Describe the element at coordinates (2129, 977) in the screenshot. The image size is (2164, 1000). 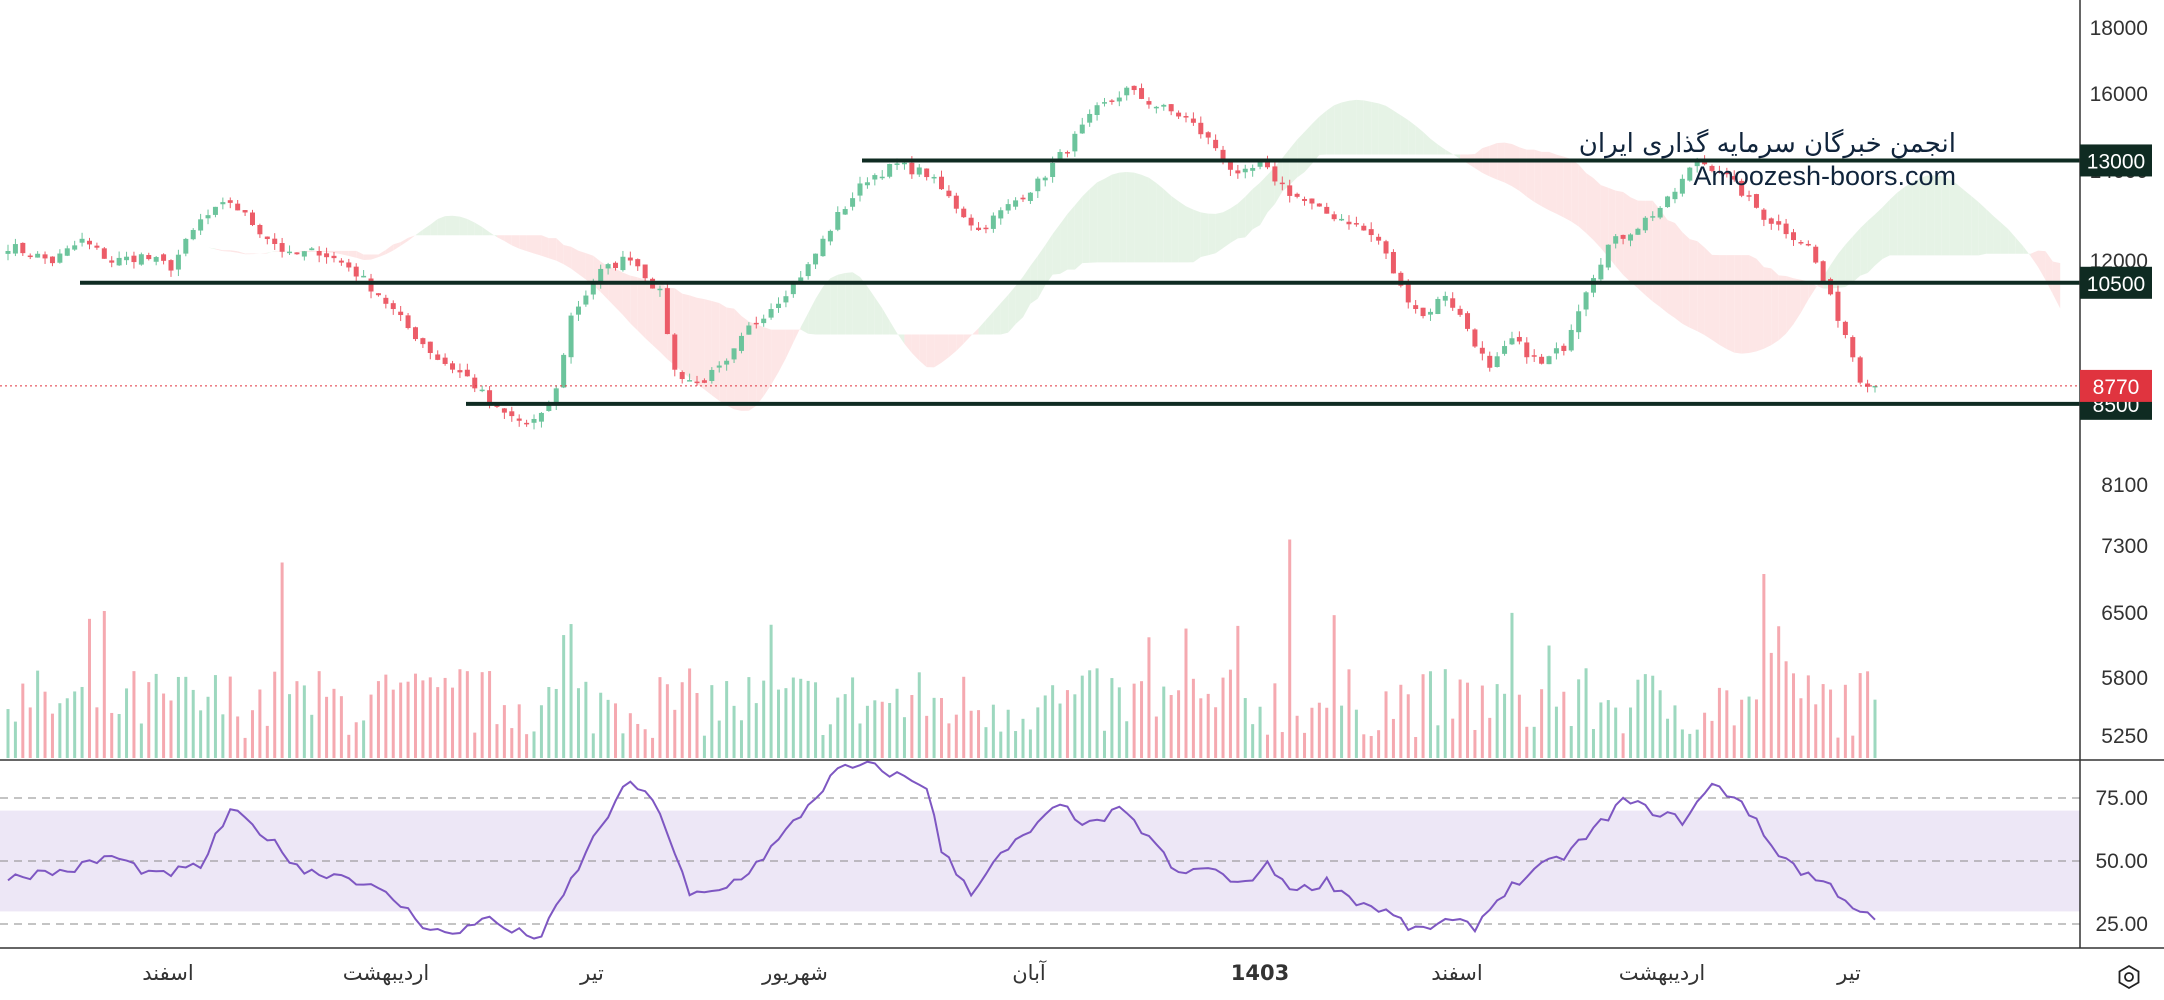
I see `settings-gear-icon` at that location.